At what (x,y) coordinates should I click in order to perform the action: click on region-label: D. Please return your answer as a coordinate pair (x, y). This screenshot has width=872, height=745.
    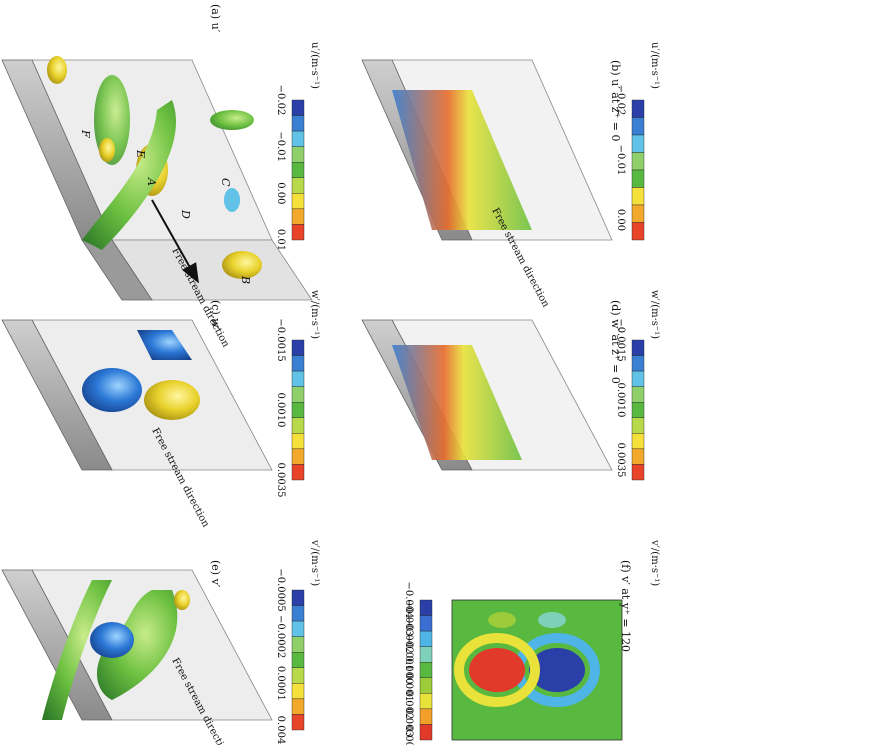
    Looking at the image, I should click on (185, 214).